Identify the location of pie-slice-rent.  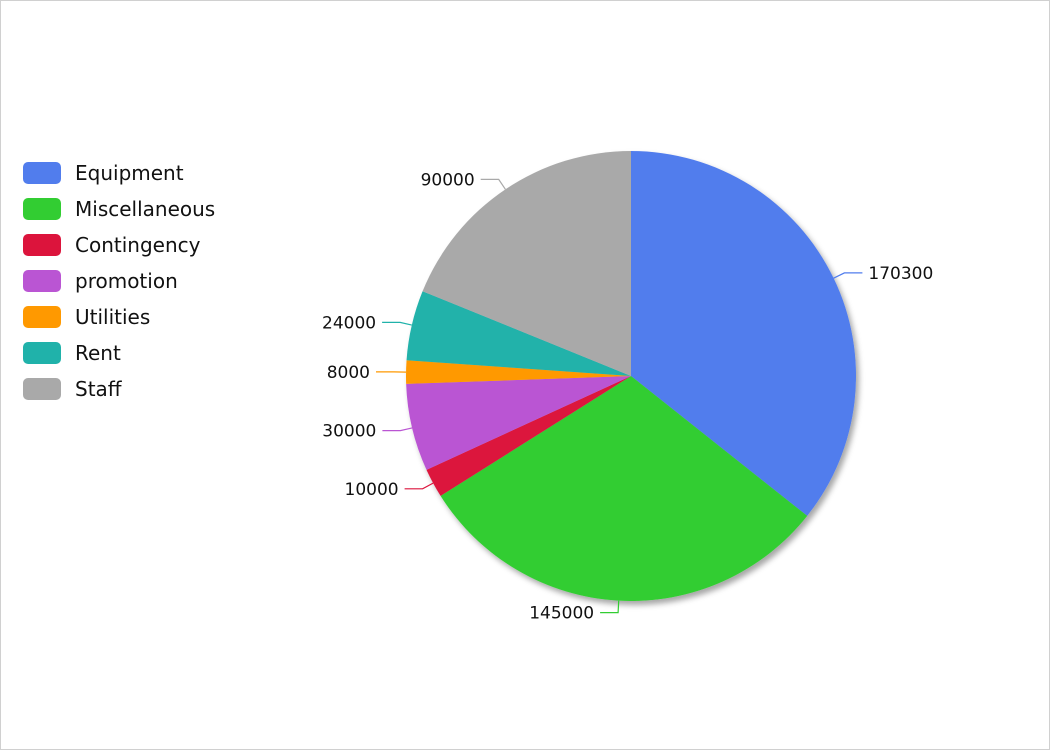
(518, 333).